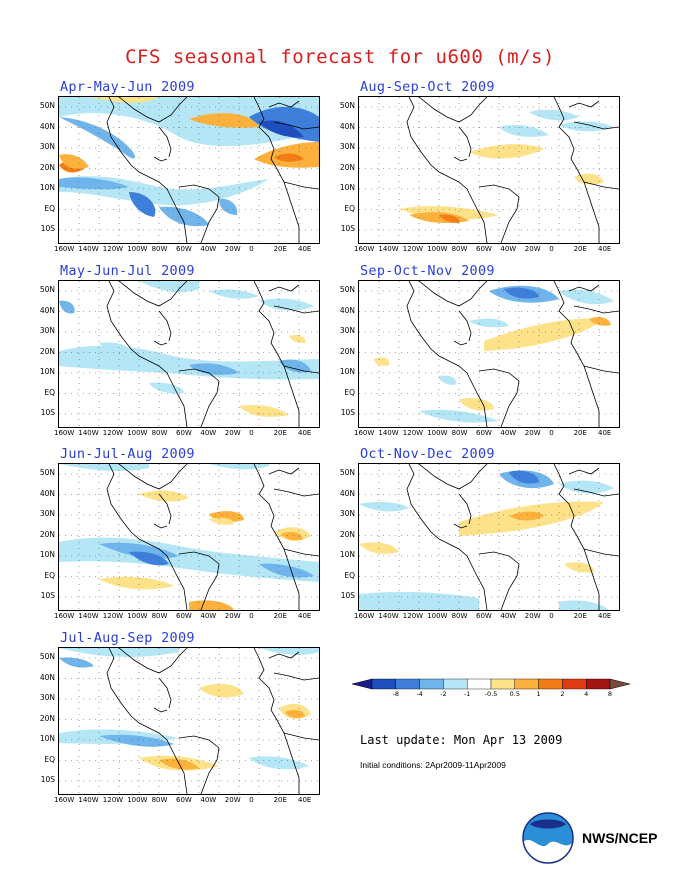 The height and width of the screenshot is (880, 680). Describe the element at coordinates (427, 271) in the screenshot. I see `panel-title: Sep-Oct-Nov 2009` at that location.